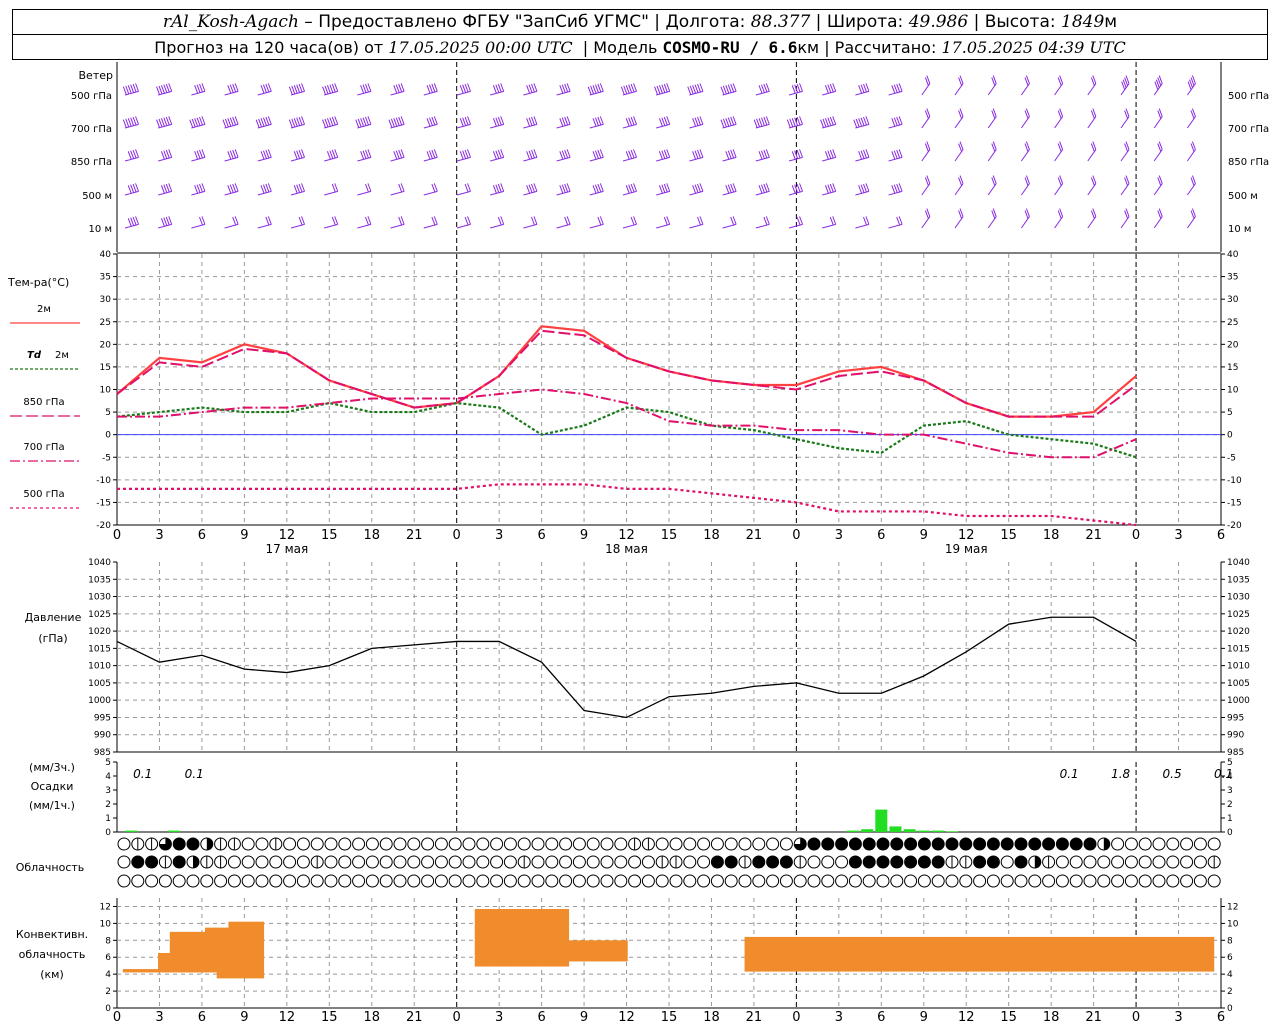 Image resolution: width=1280 pixels, height=1024 pixels. I want to click on cloud-half, so click(209, 844).